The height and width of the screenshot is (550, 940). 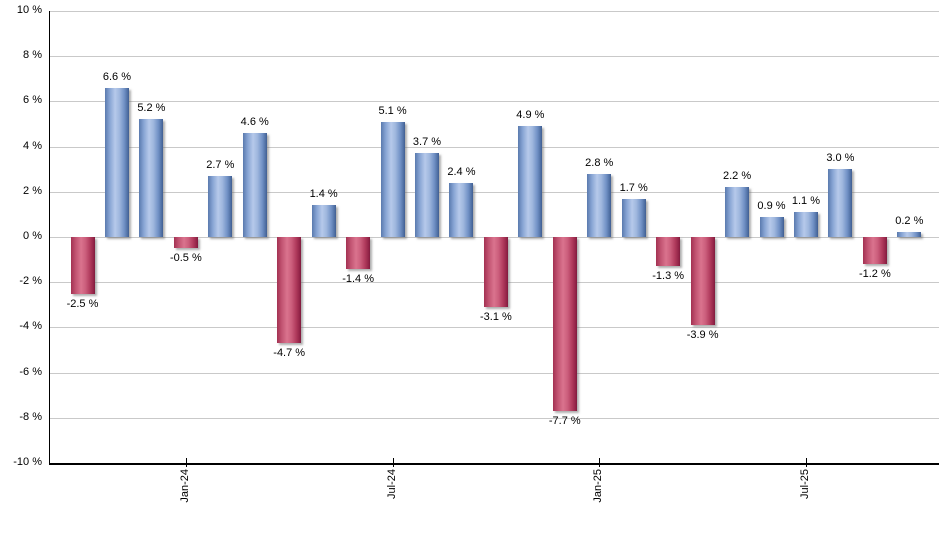 I want to click on bar-value-label: 2.2 %, so click(x=737, y=176).